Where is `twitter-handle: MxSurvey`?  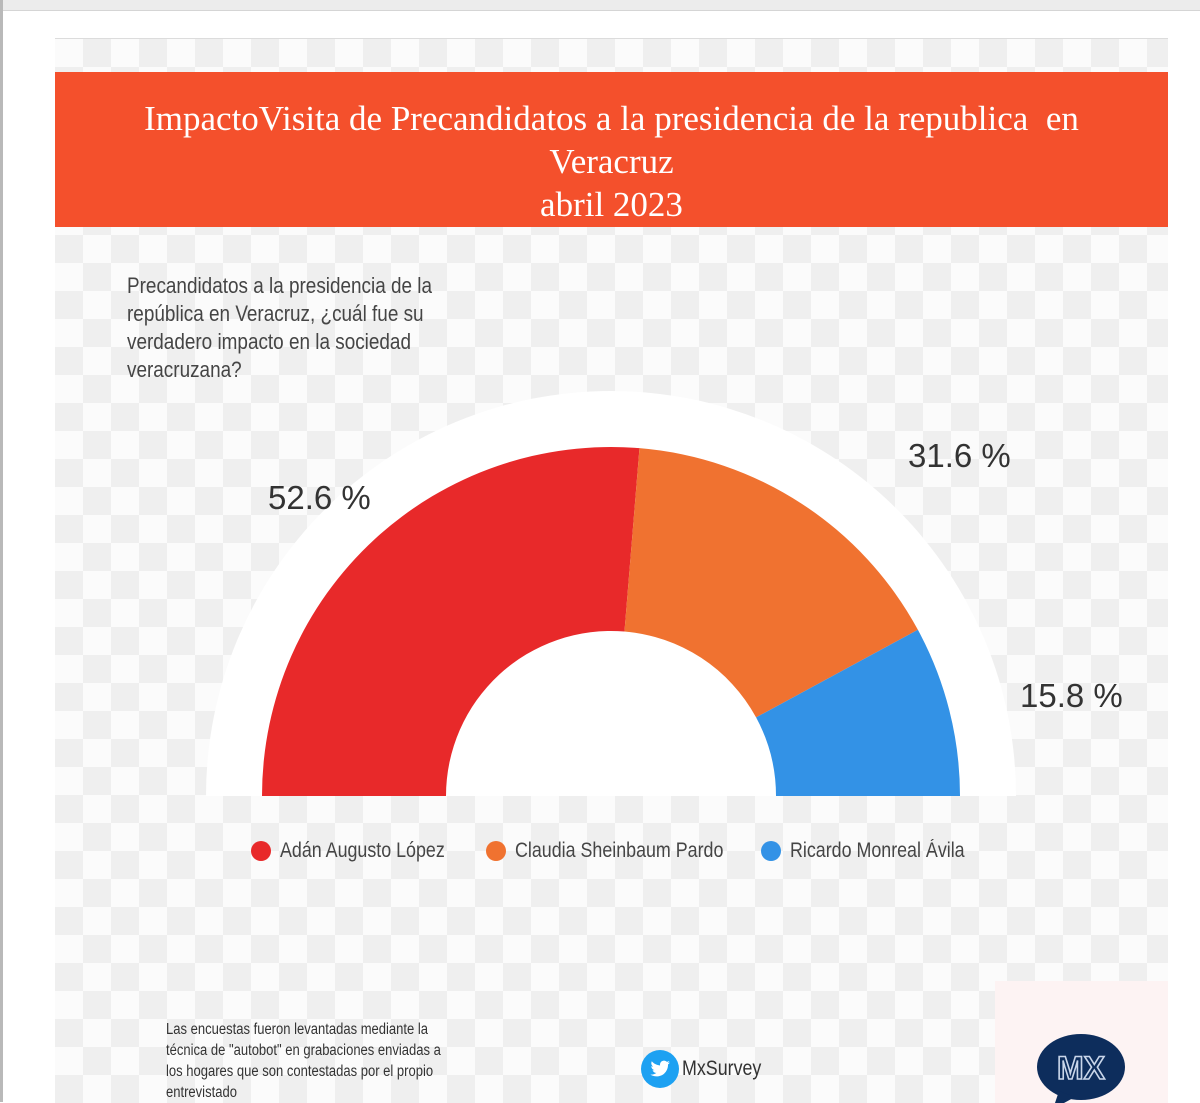
twitter-handle: MxSurvey is located at coordinates (722, 1068).